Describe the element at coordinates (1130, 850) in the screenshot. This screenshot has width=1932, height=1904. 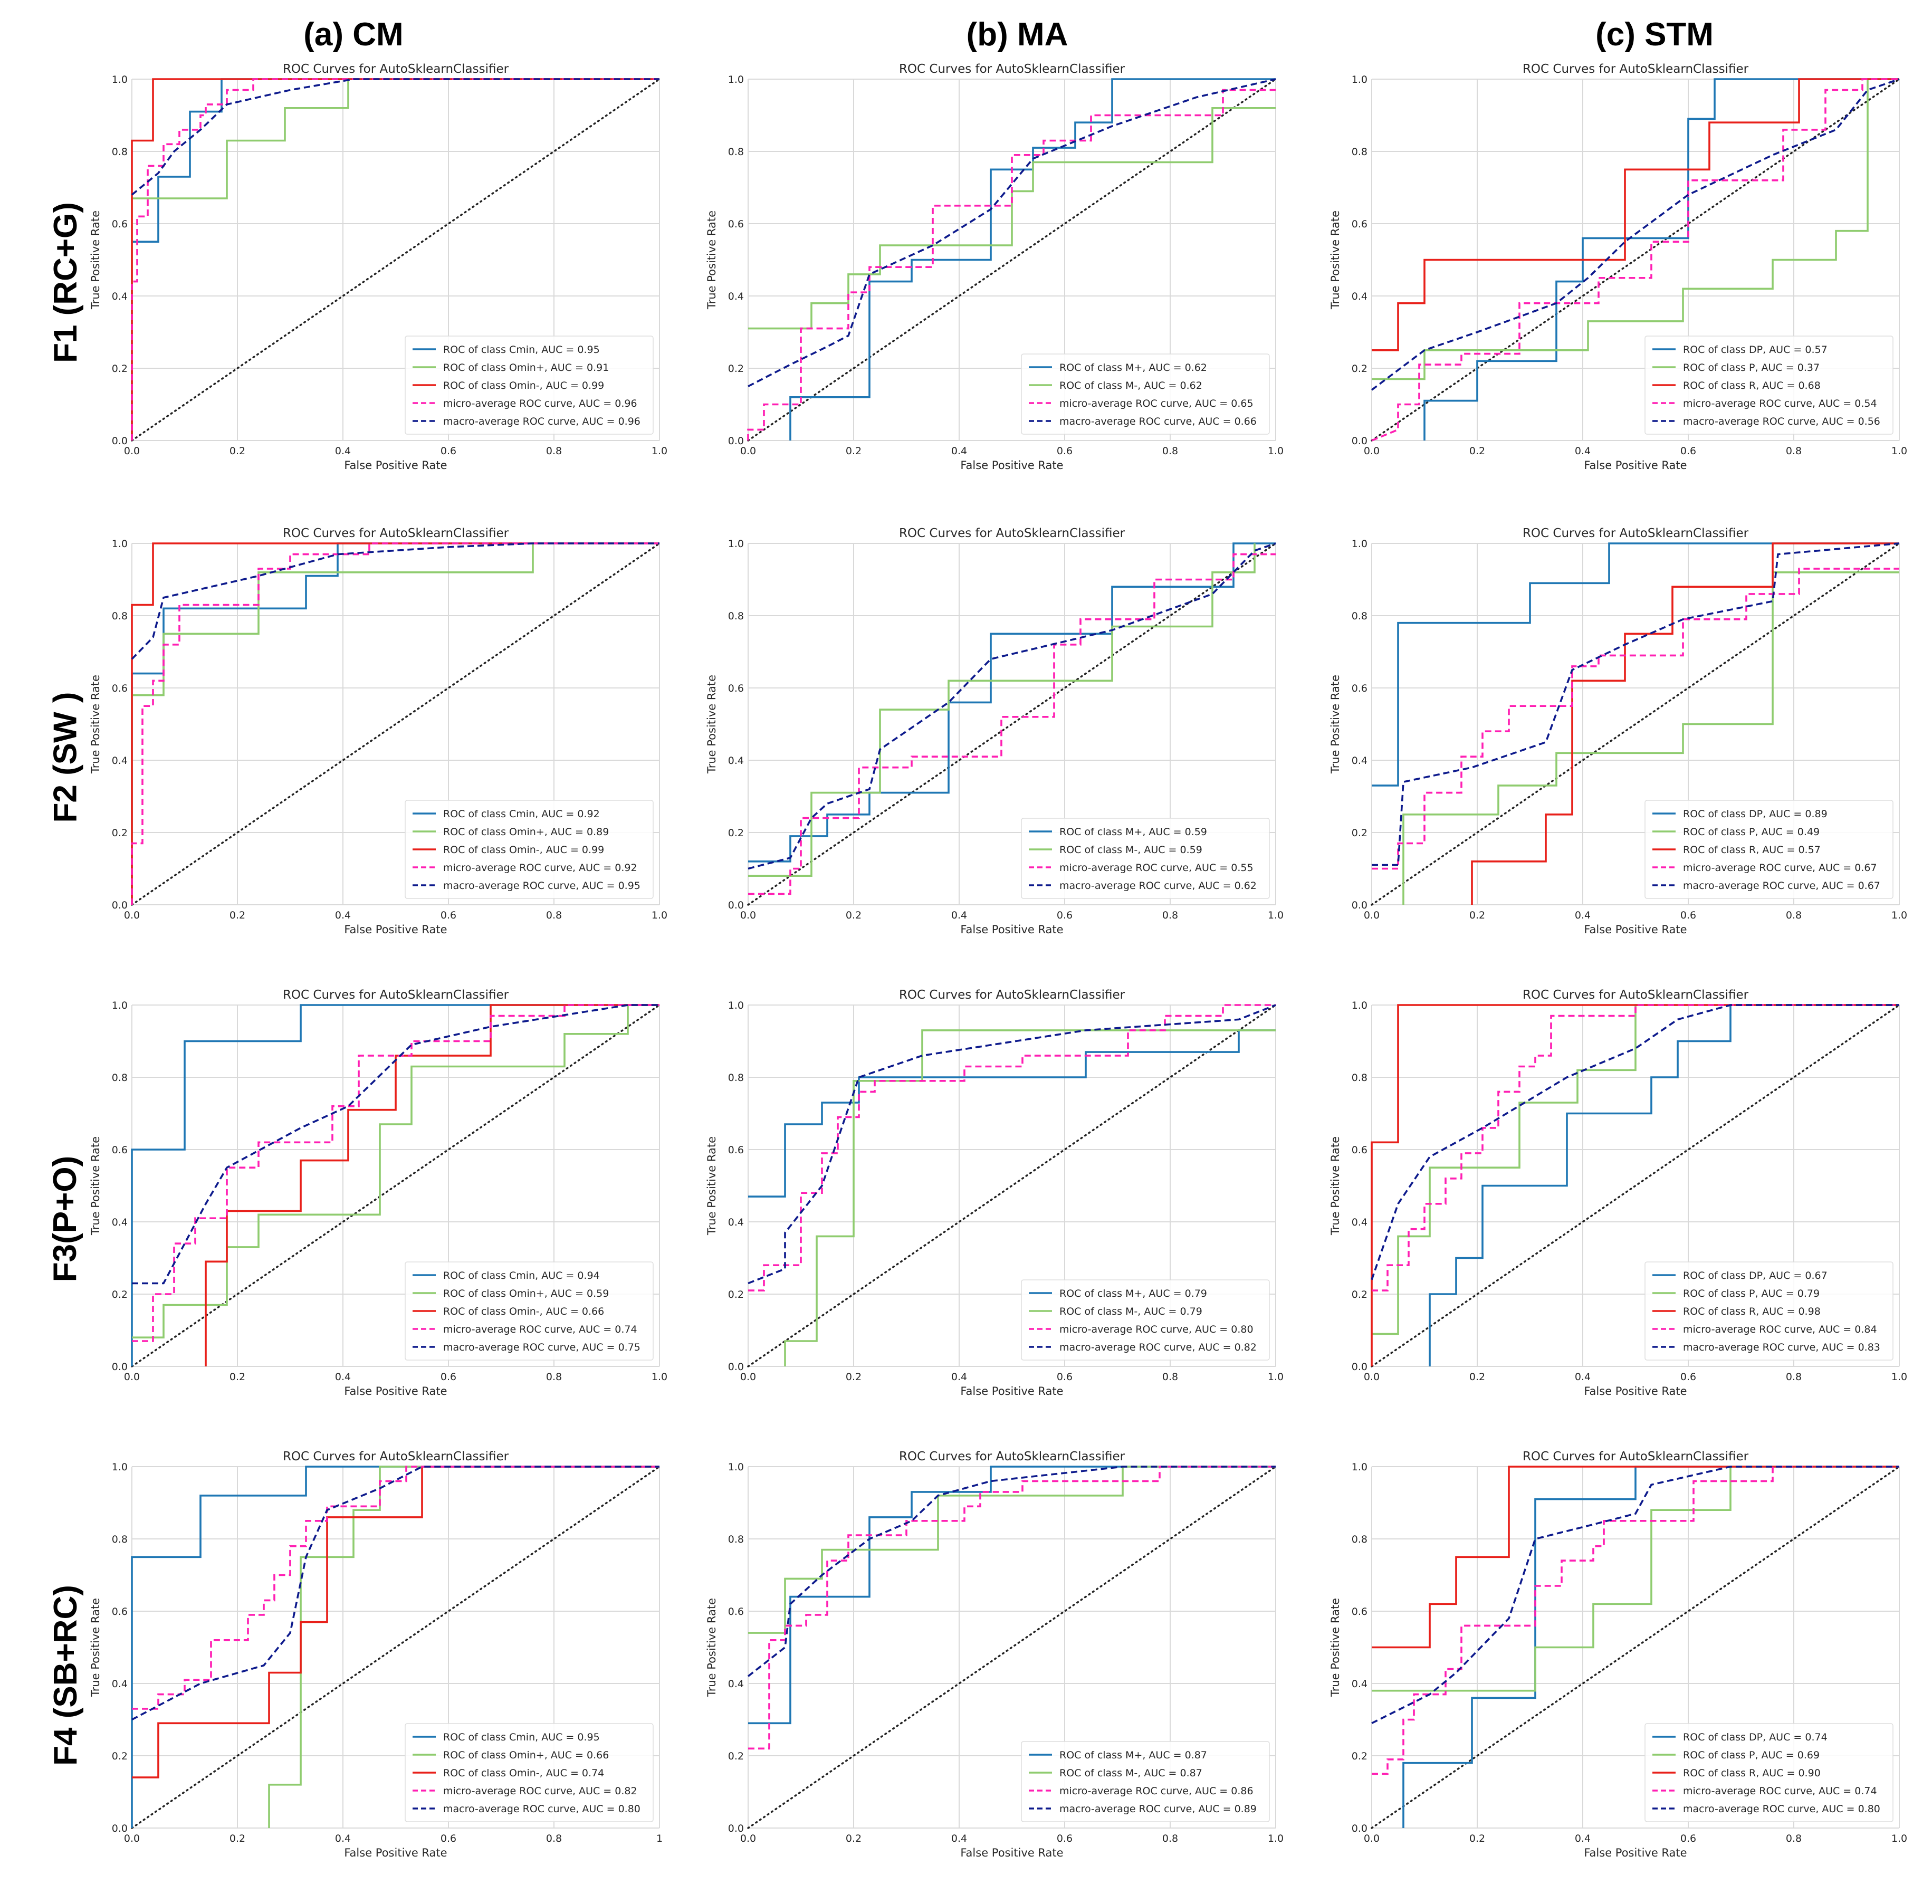
I see `legend-label: ROC of class M-, AUC = 0.59` at that location.